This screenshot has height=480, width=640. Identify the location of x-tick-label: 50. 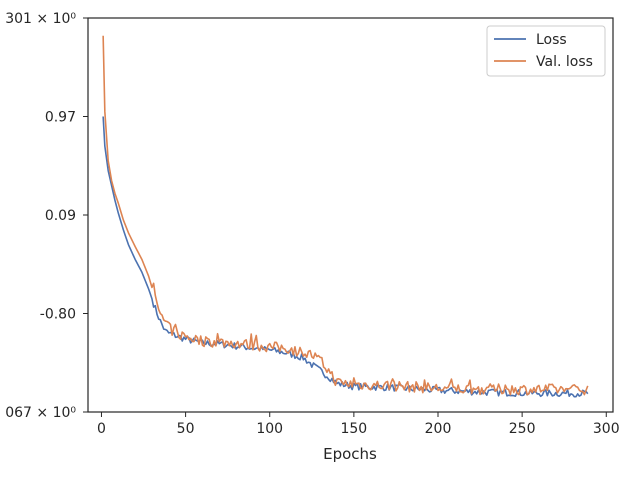
(186, 429).